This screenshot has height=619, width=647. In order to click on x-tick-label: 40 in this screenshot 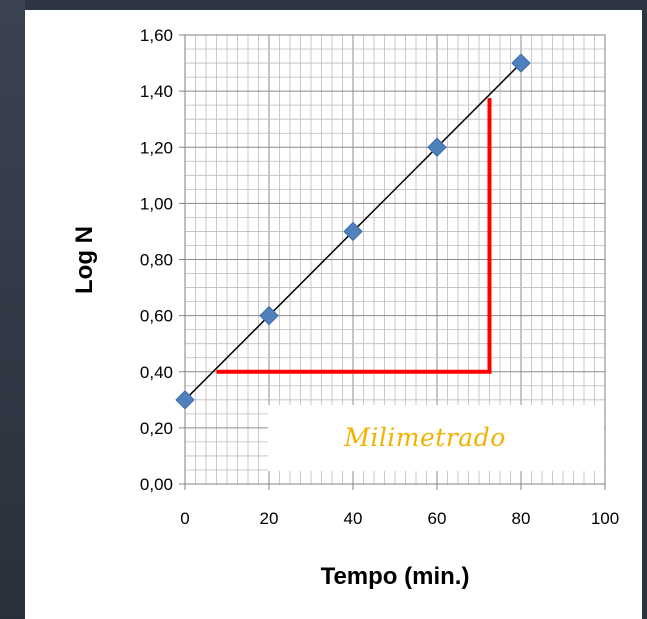, I will do `click(353, 518)`.